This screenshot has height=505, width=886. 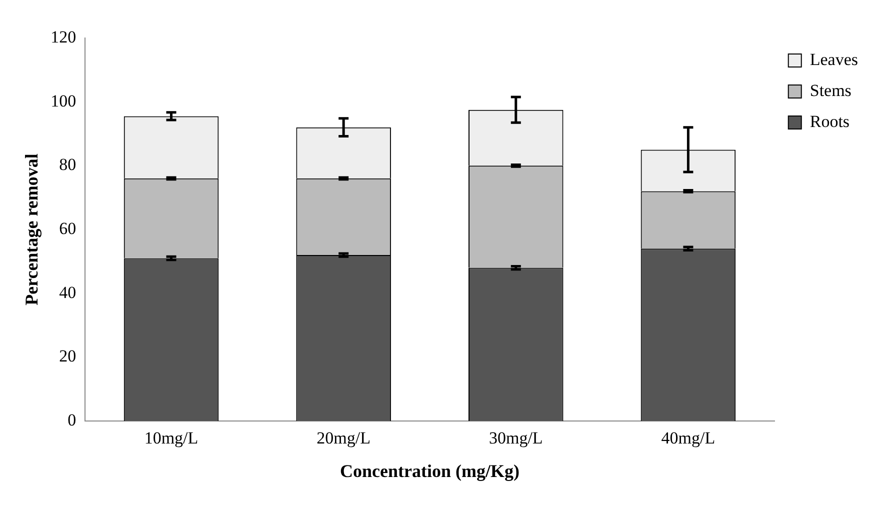 I want to click on y-tick-label: 80, so click(x=67, y=164).